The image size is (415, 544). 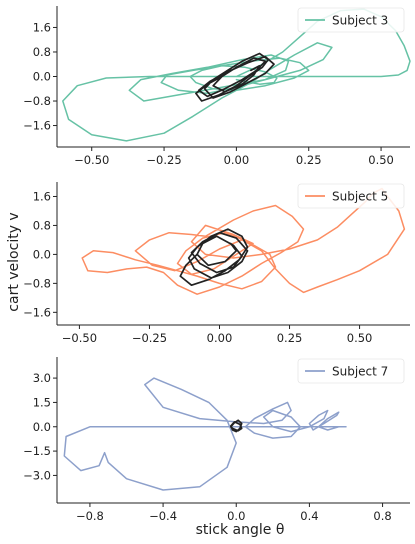 I want to click on x-tick-label: 0.0, so click(x=236, y=516).